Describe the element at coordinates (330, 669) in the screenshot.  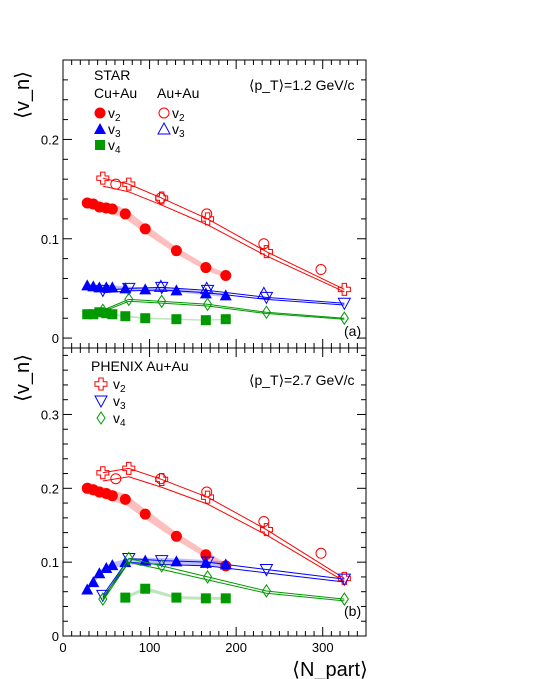
I see `x-axis-title: ⟨N_part⟩` at that location.